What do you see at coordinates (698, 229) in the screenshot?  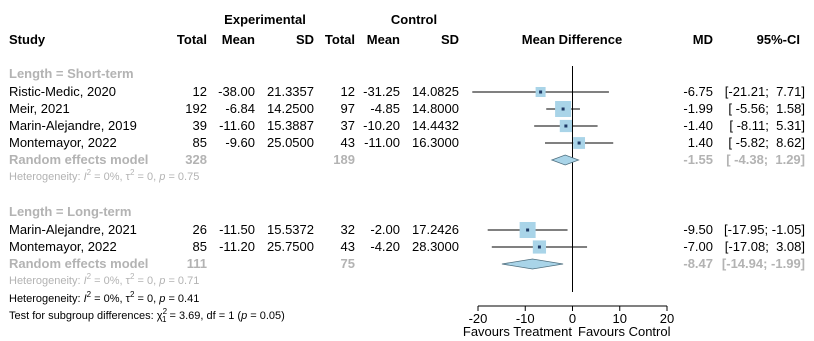 I see `md-value: -9.50` at bounding box center [698, 229].